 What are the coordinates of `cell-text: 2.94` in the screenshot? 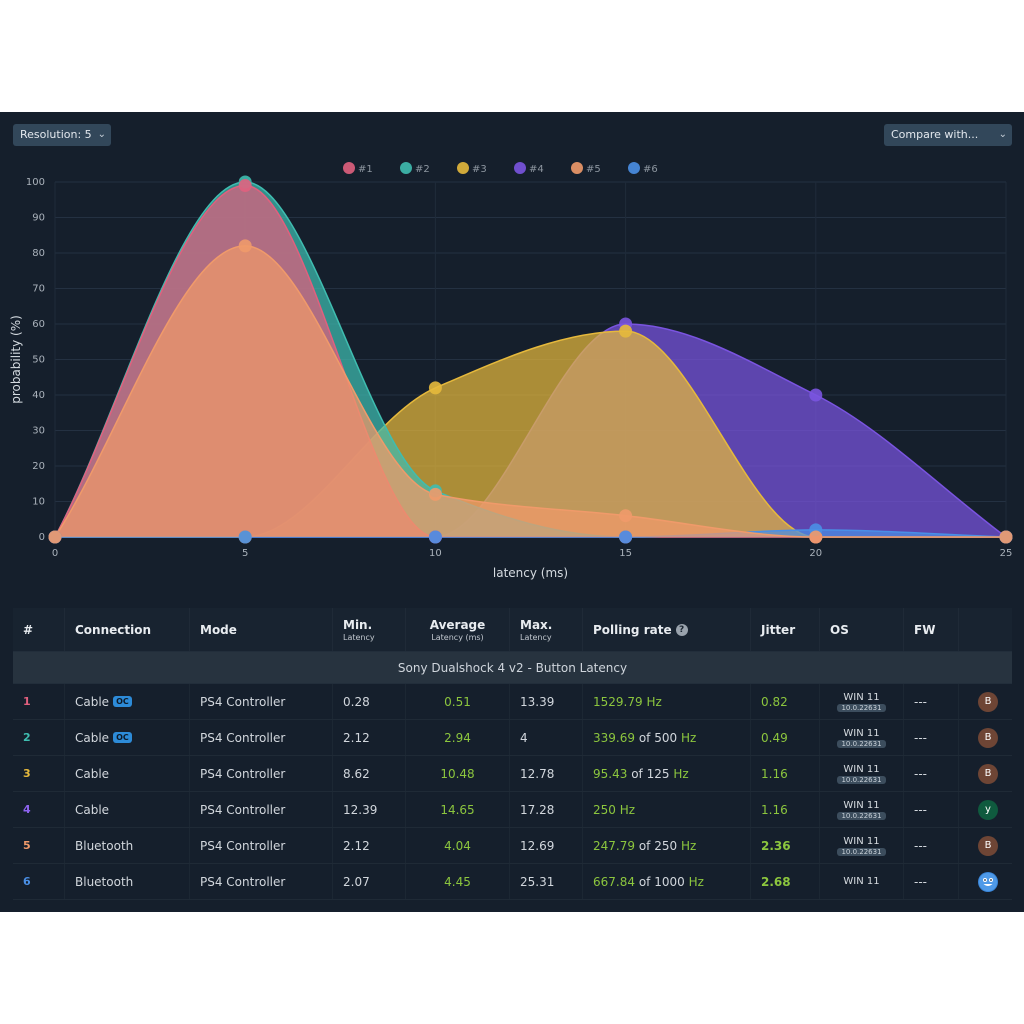 It's located at (457, 737).